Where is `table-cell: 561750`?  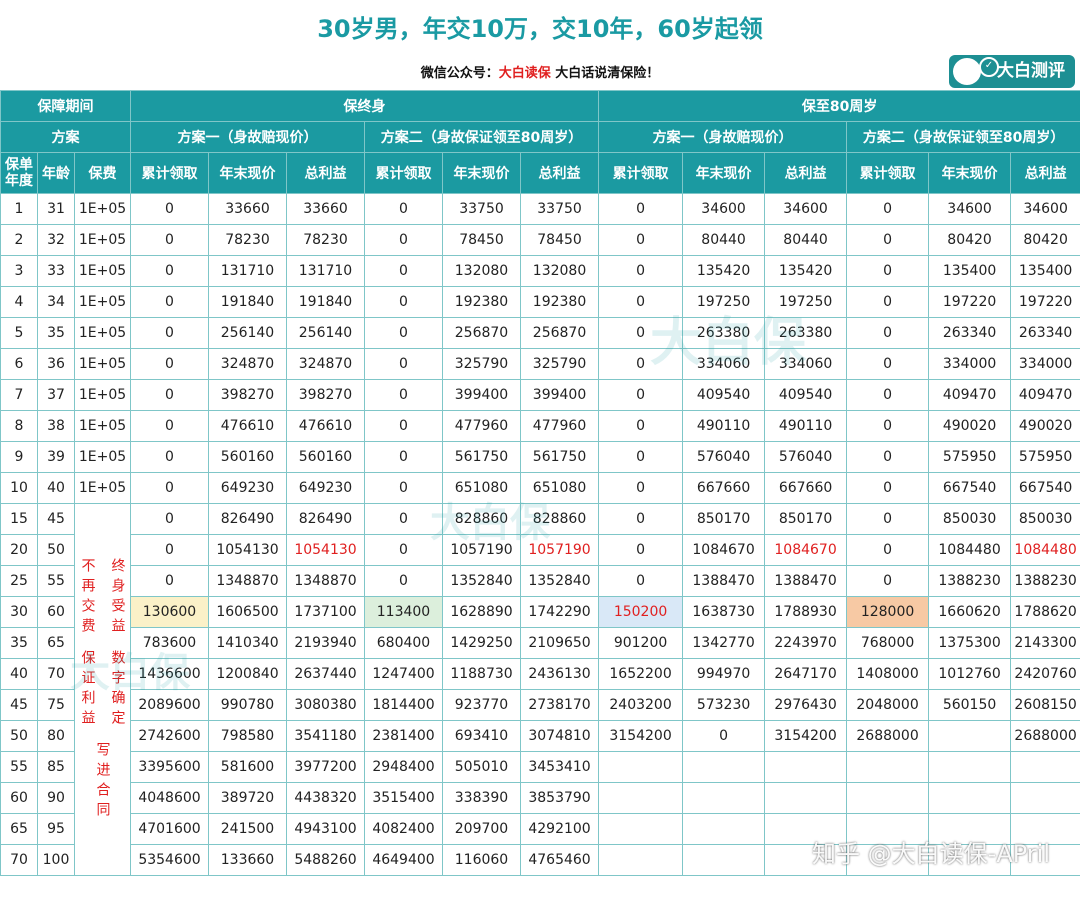 table-cell: 561750 is located at coordinates (481, 457).